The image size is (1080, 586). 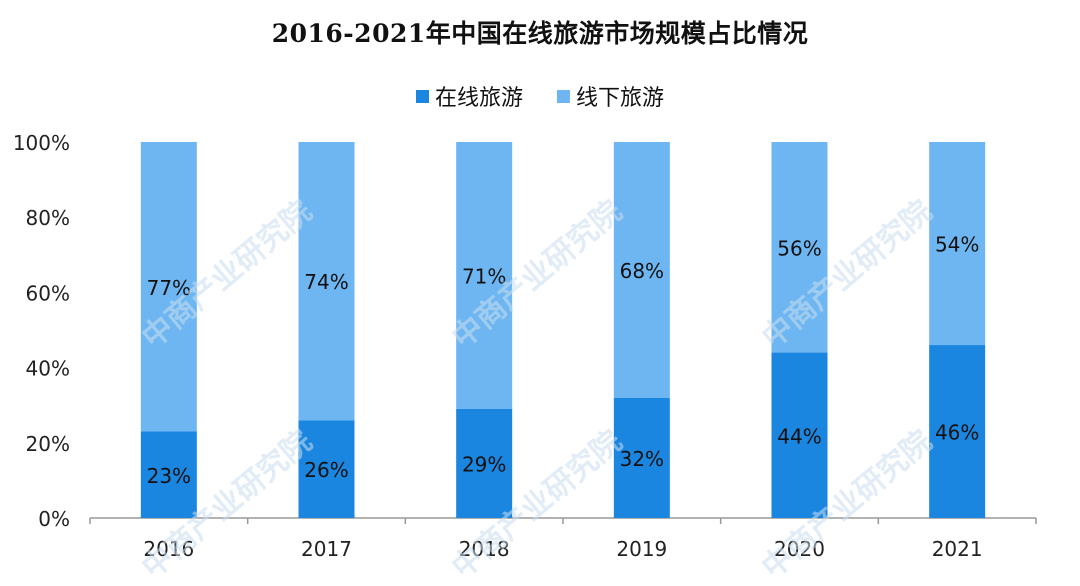 What do you see at coordinates (326, 549) in the screenshot?
I see `x-tick-label: 2017` at bounding box center [326, 549].